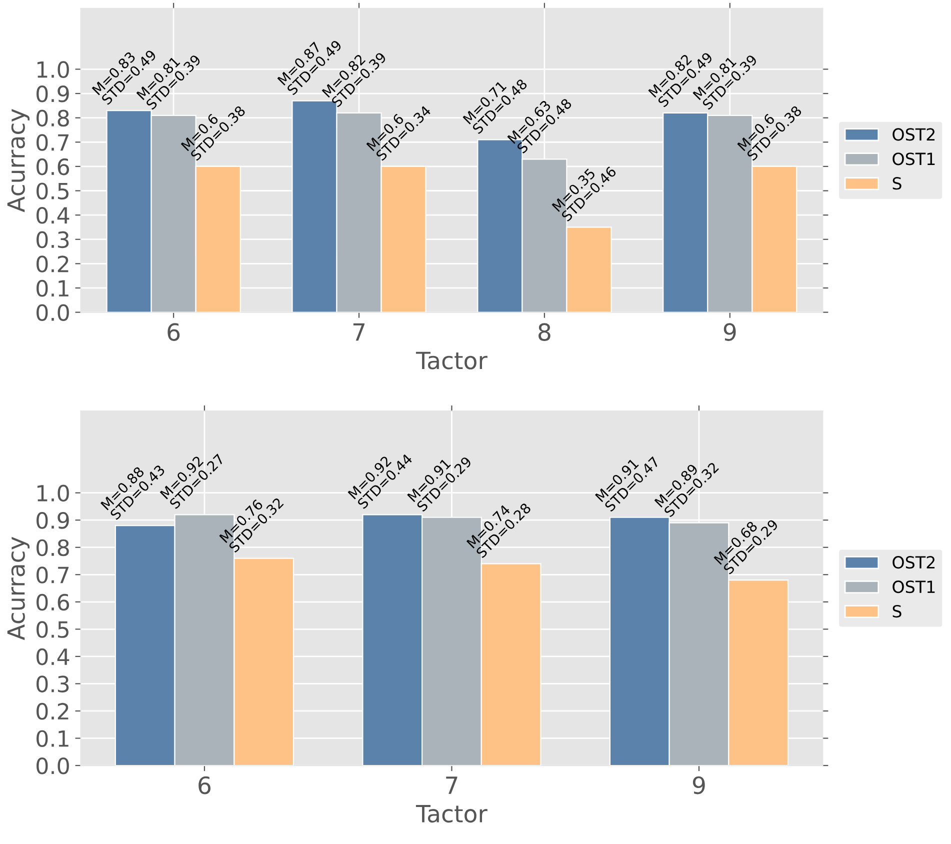 The height and width of the screenshot is (844, 951). I want to click on x-tick-label: 8, so click(544, 332).